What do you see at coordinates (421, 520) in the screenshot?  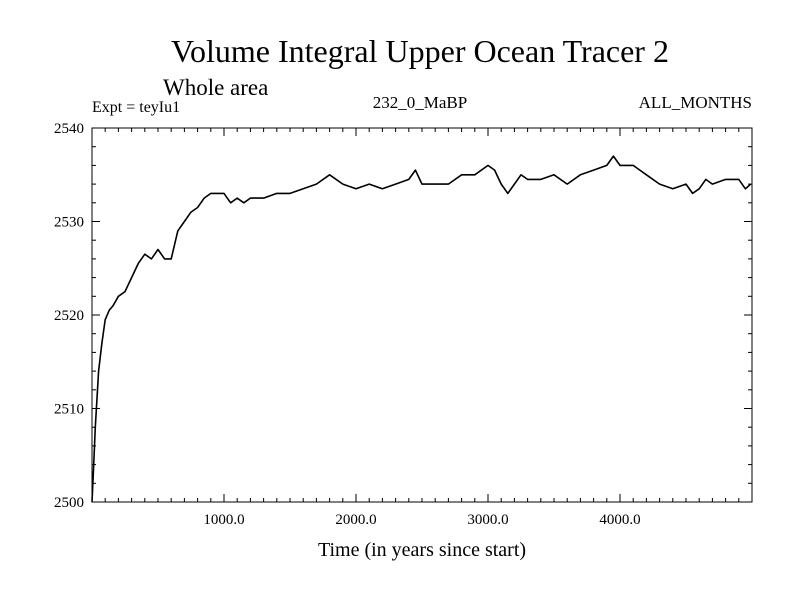 I see `x-axis-labels: 1000.0 2000.0 3000.0 4000.0` at bounding box center [421, 520].